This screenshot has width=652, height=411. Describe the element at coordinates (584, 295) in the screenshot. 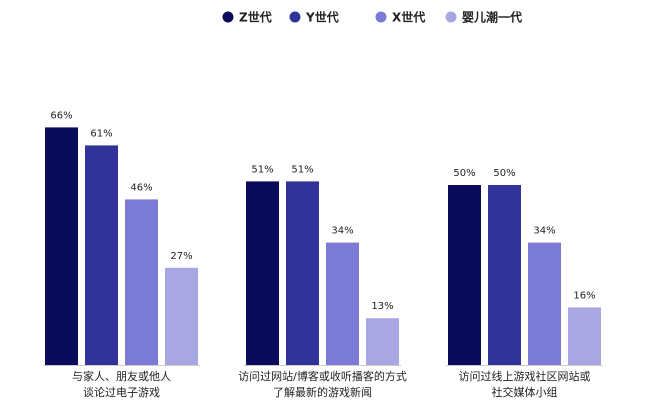

I see `value-label: 16%` at that location.